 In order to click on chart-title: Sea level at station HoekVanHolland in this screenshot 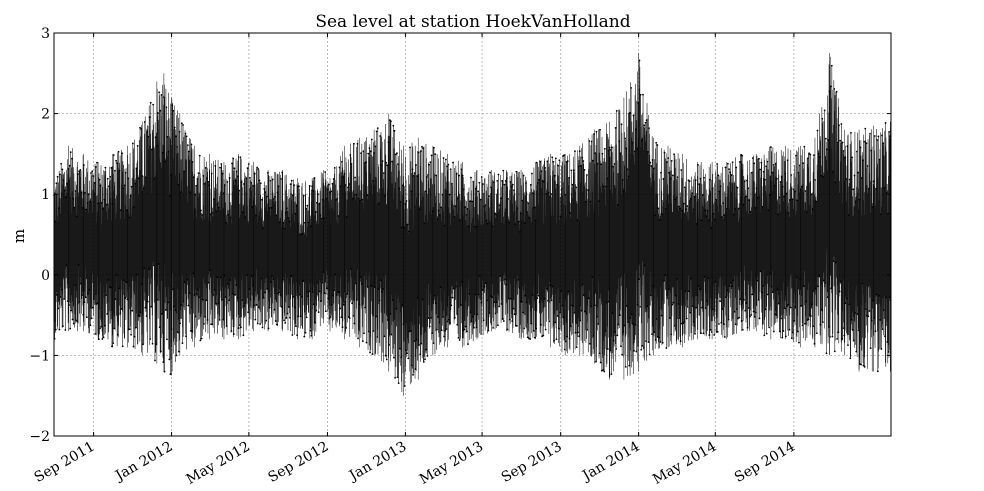, I will do `click(472, 22)`.